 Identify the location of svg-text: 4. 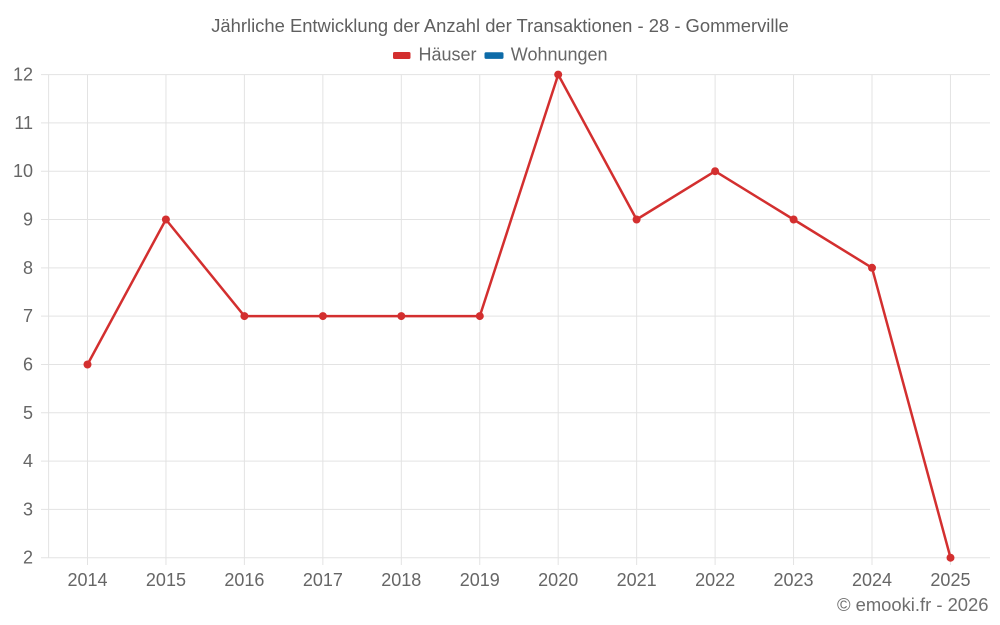
(28, 461).